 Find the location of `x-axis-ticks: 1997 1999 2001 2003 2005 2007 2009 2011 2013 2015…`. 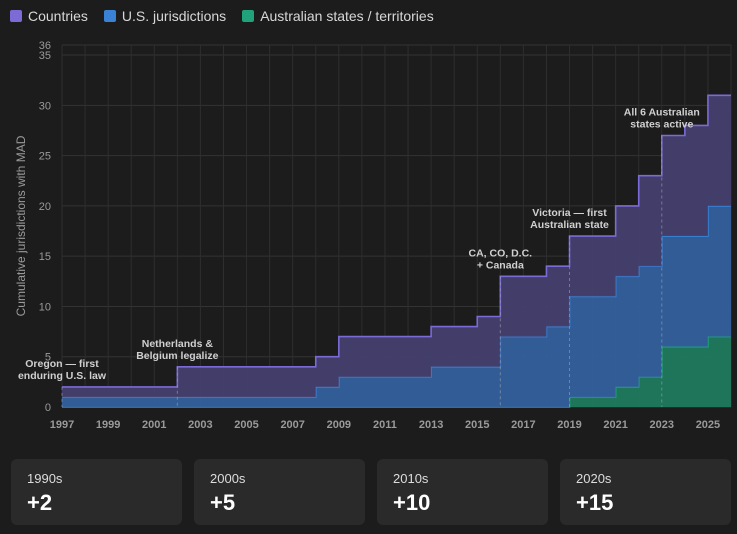

x-axis-ticks: 1997 1999 2001 2003 2005 2007 2009 2011 2013 2015… is located at coordinates (385, 425).